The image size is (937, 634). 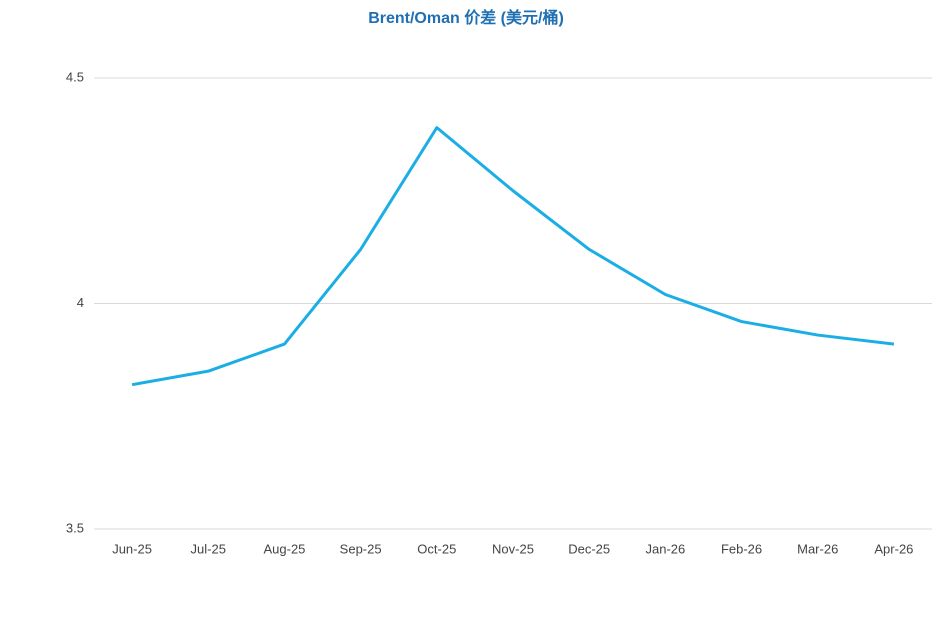 I want to click on x-tick-label: Jun-25, so click(x=132, y=548).